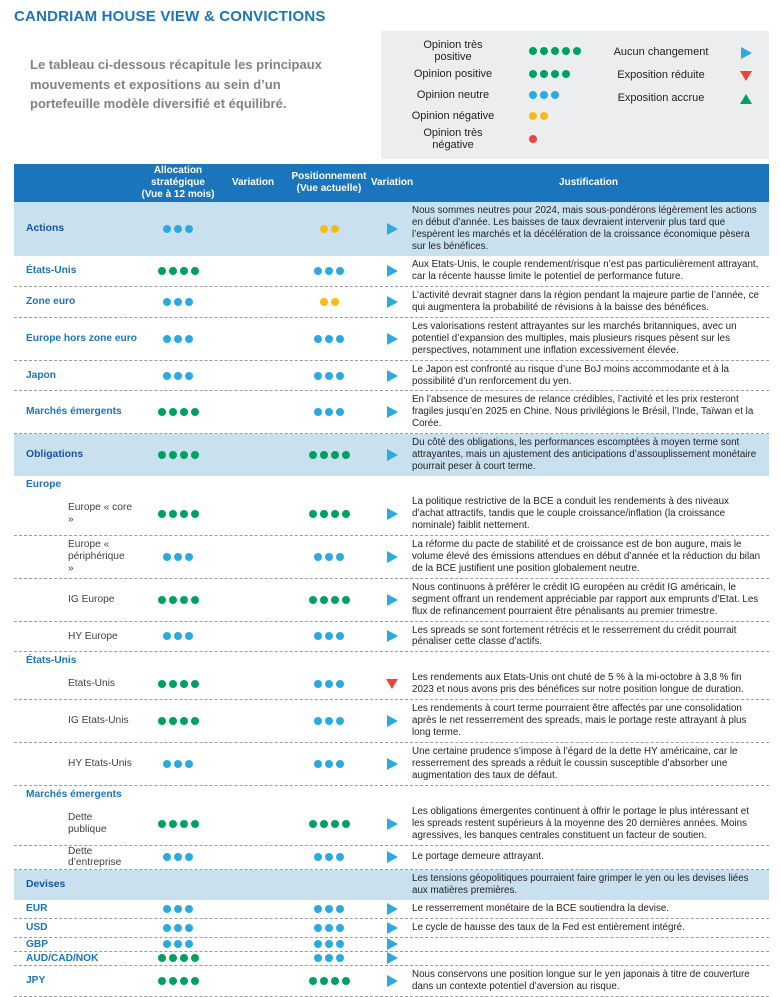  Describe the element at coordinates (73, 684) in the screenshot. I see `row-label-cell: Etats-Unis` at that location.